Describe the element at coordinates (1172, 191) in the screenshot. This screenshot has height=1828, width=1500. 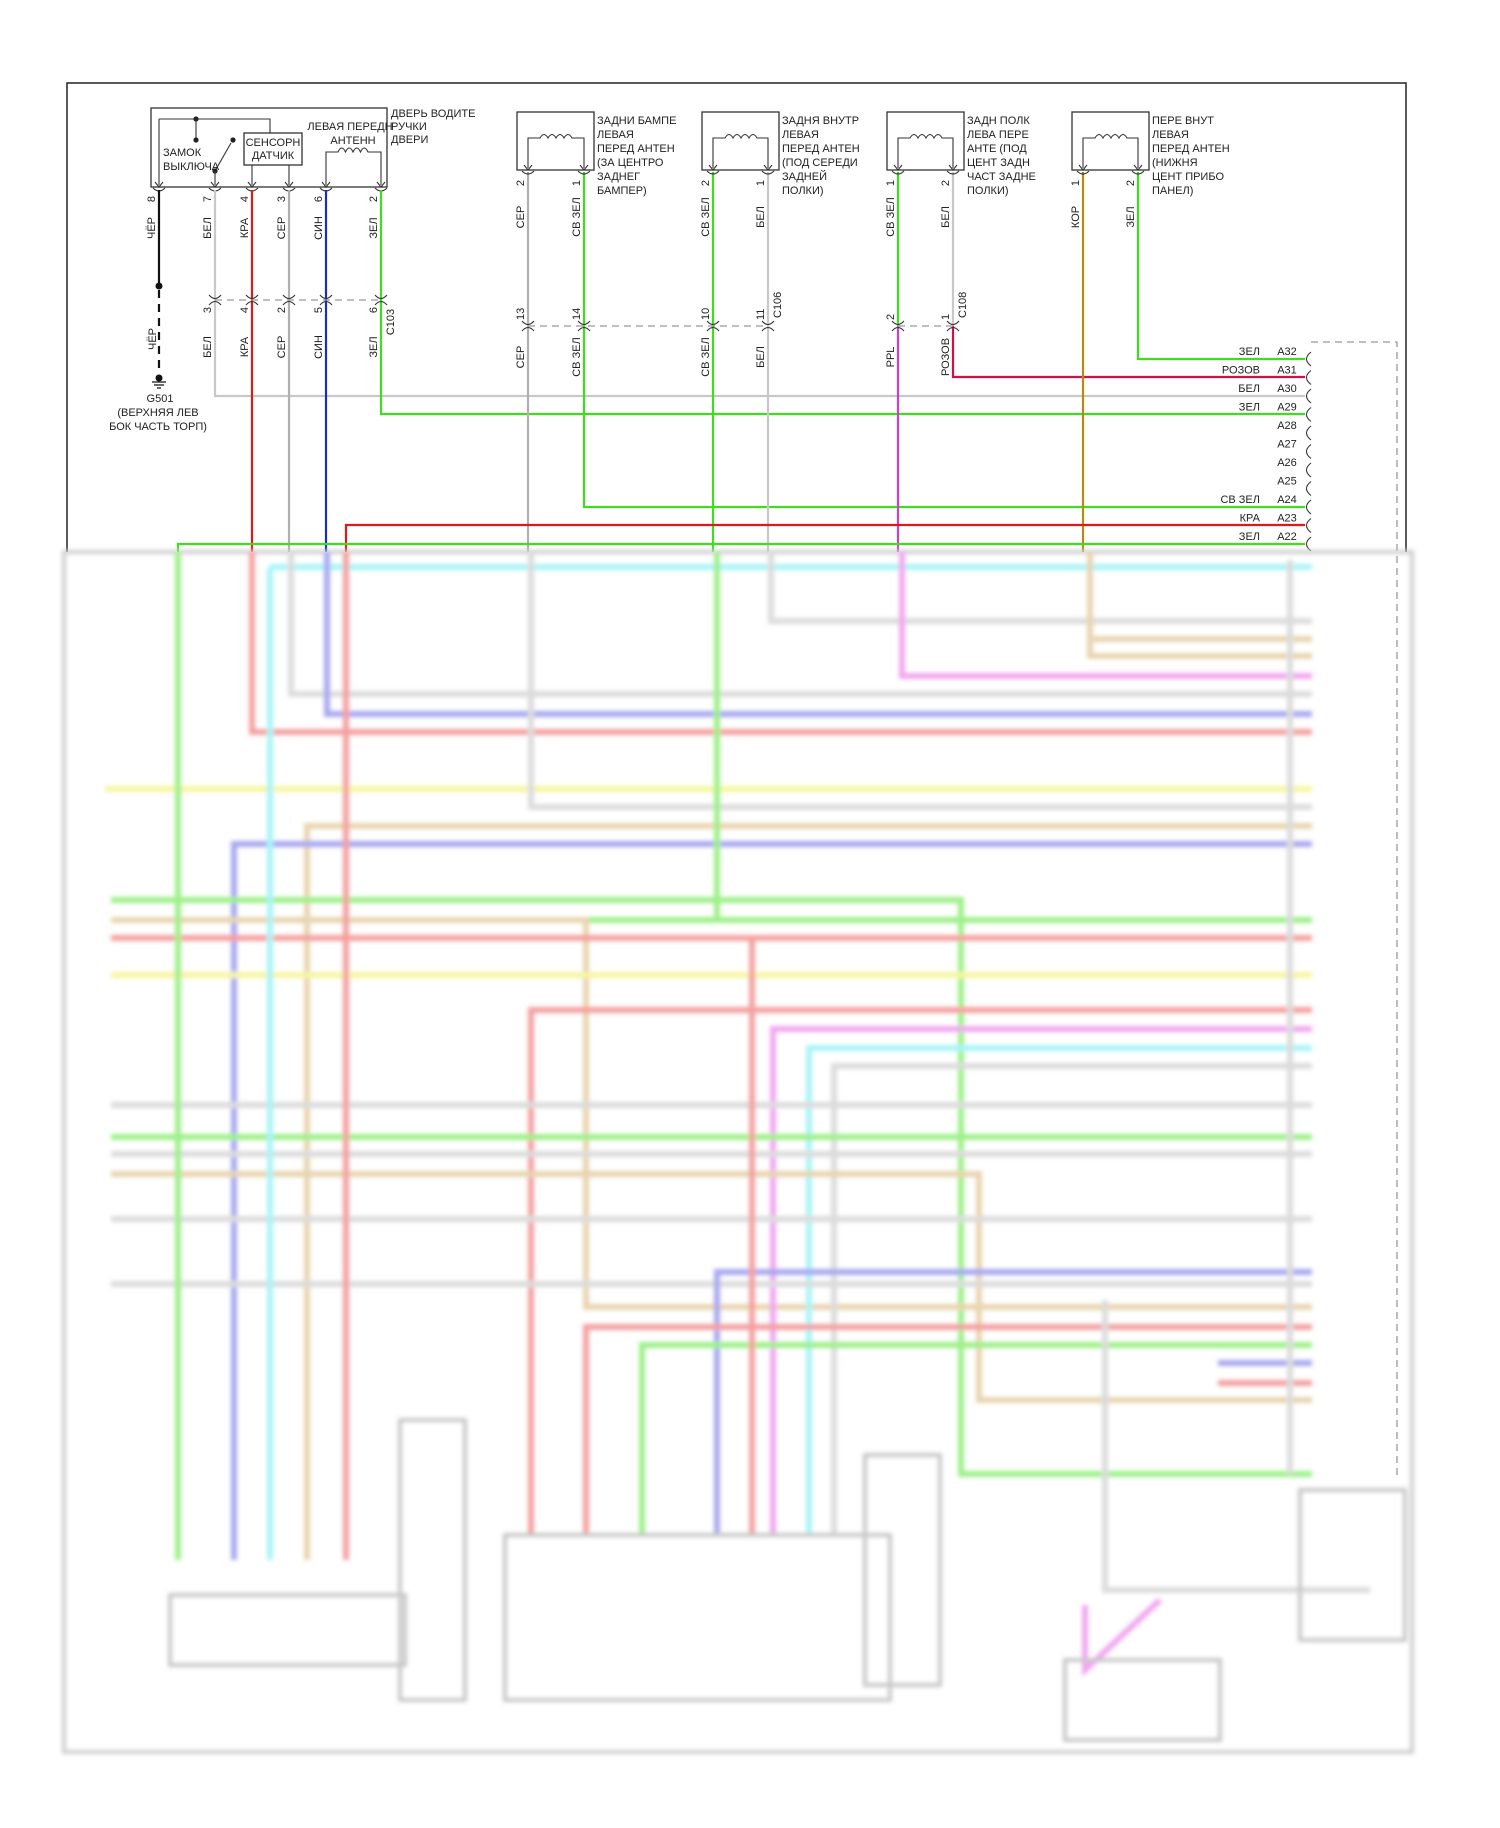
I see `antenna-label: ПАНЕЛ)` at that location.